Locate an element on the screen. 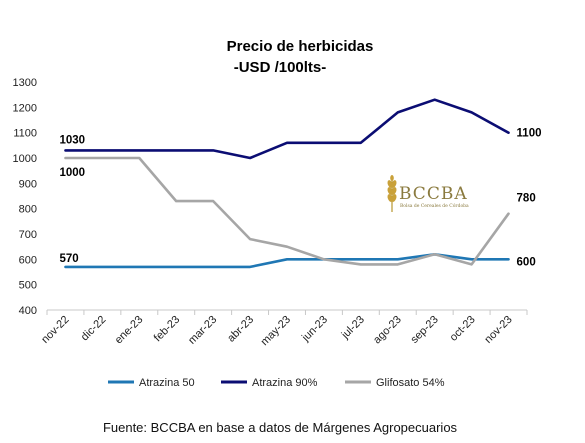  x-tick-label: nov-23 is located at coordinates (498, 330).